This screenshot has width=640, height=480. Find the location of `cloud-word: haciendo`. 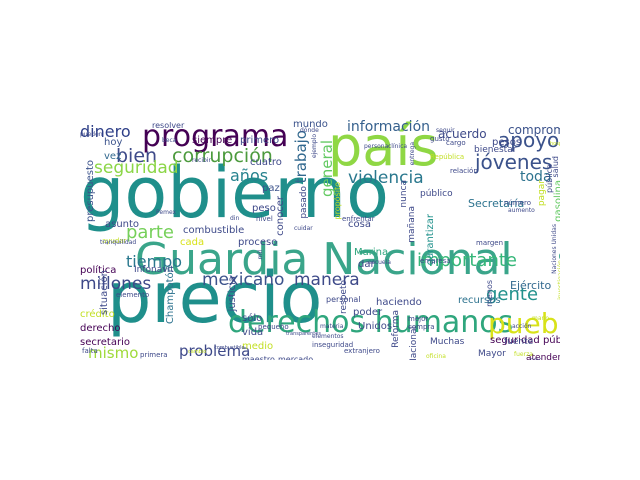

cloud-word: haciendo is located at coordinates (399, 302).